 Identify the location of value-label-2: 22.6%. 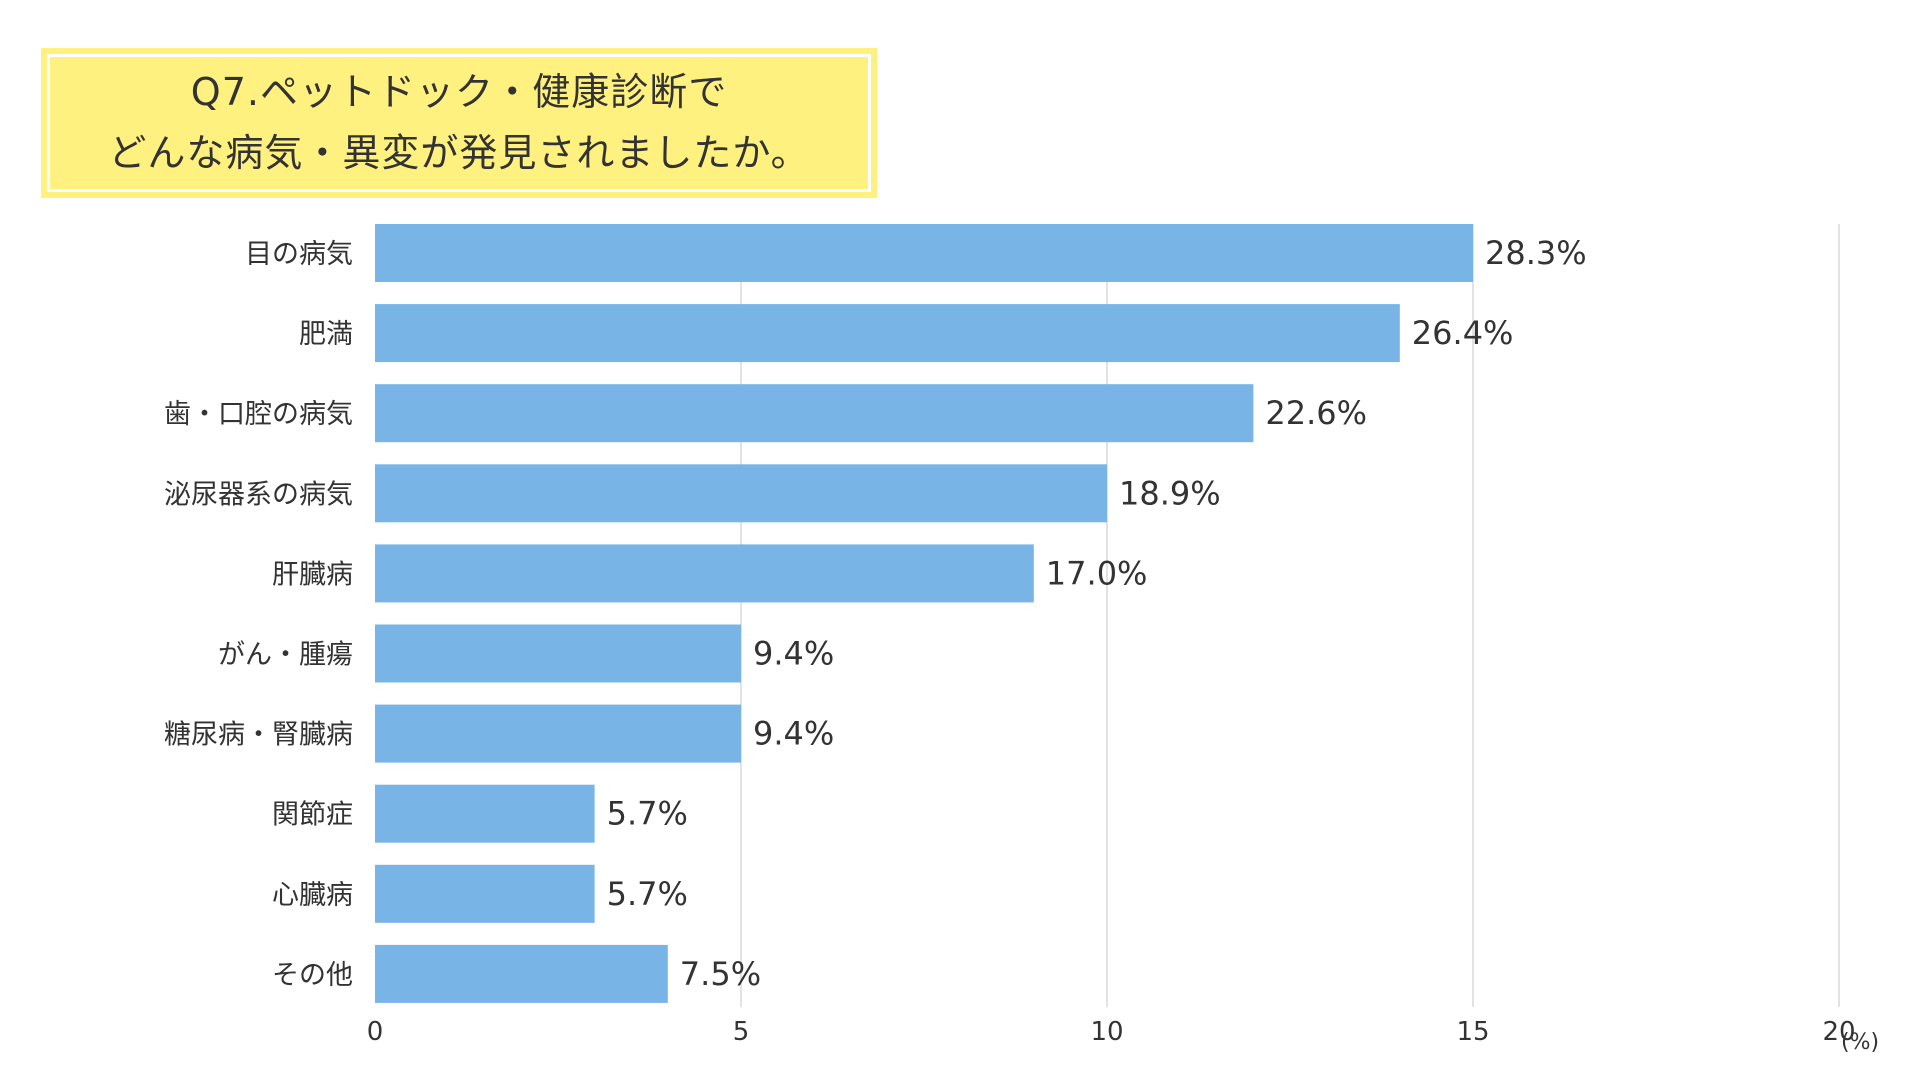
(1316, 413).